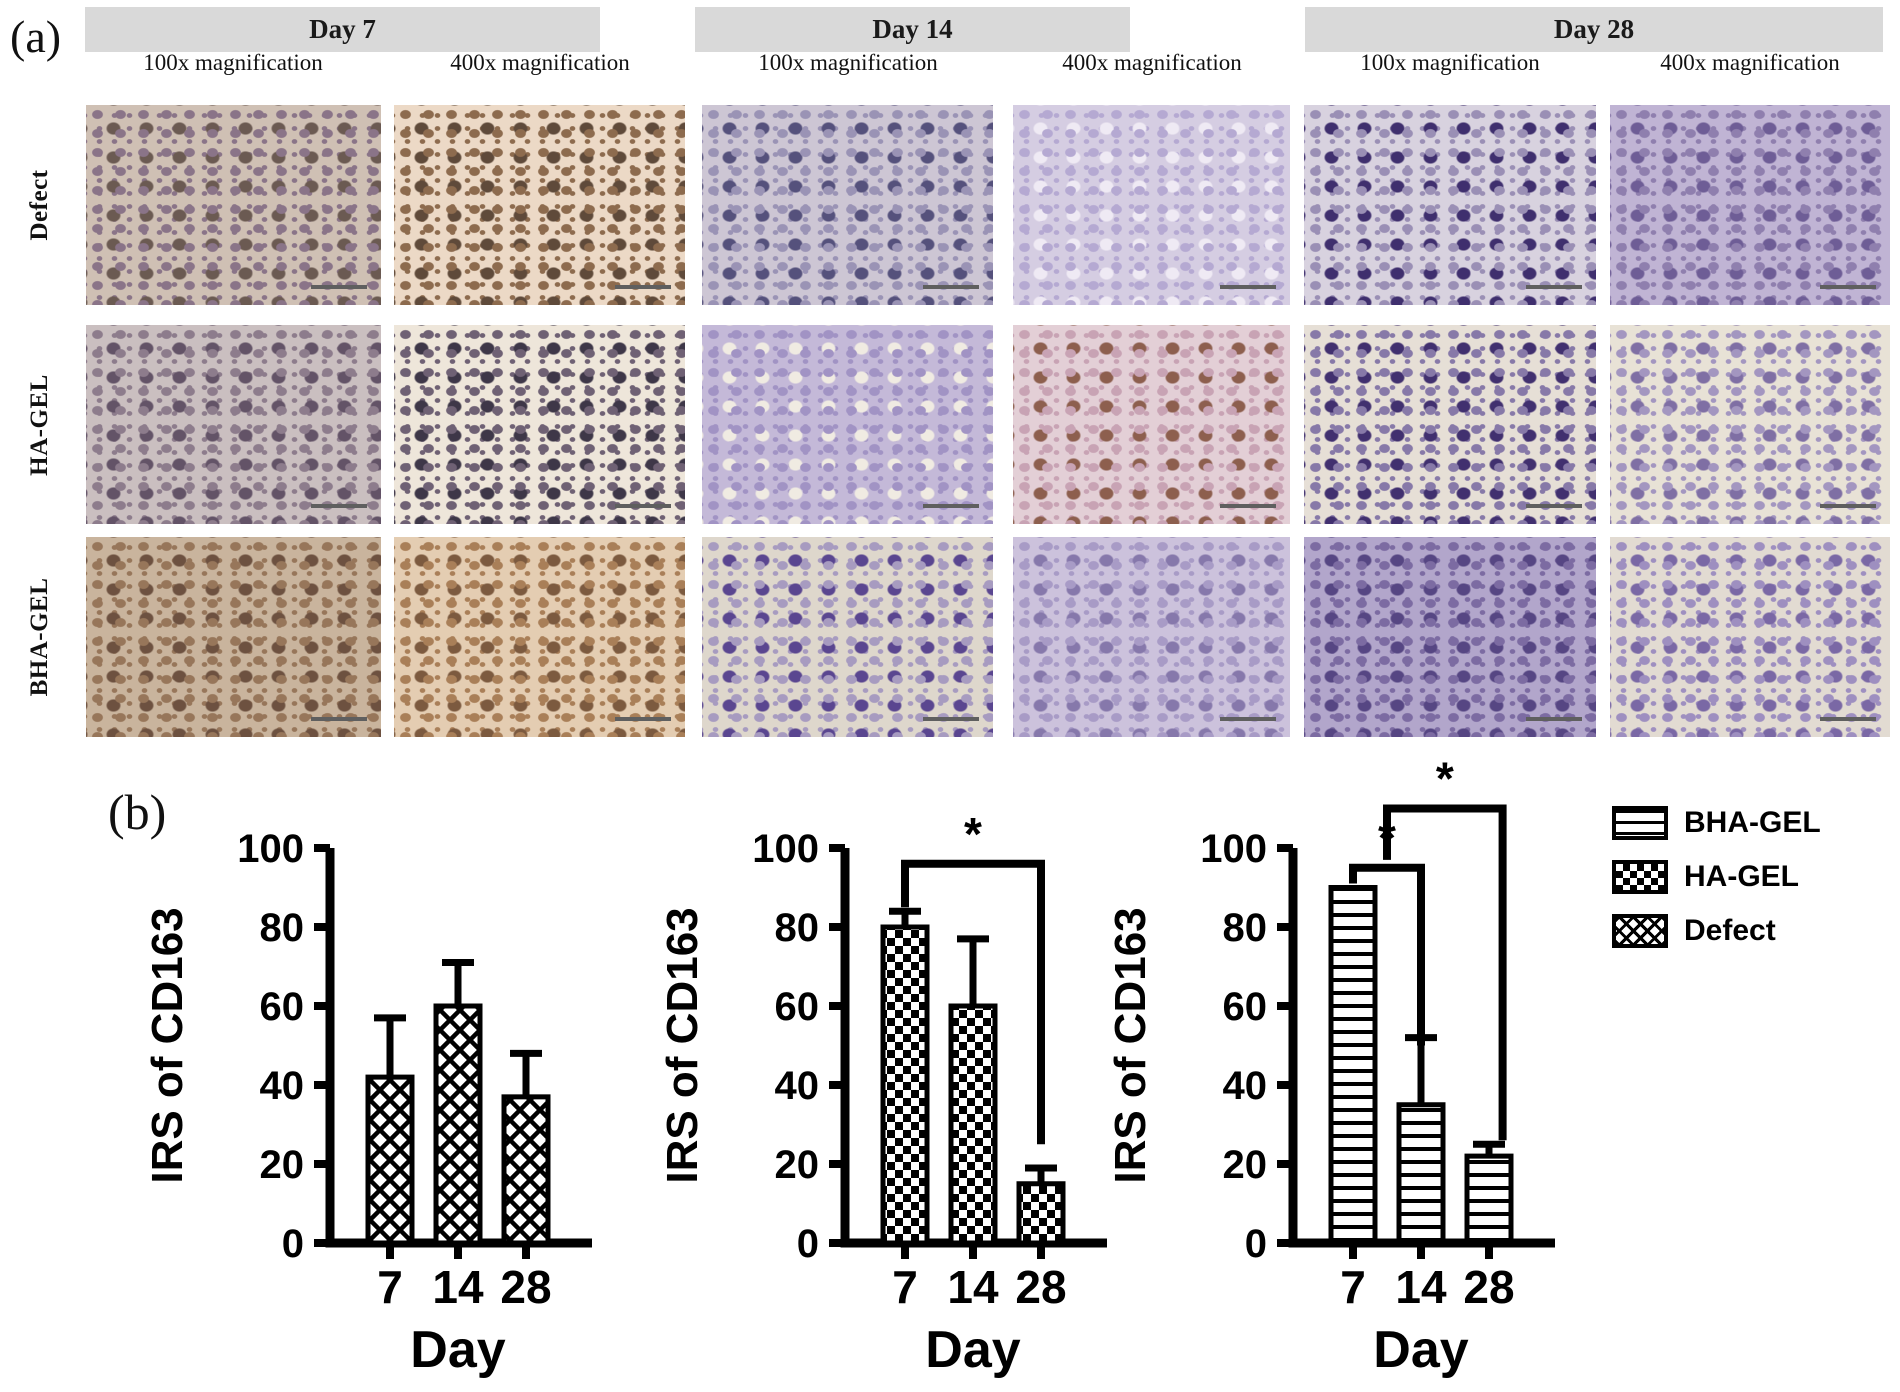  Describe the element at coordinates (1343, 1072) in the screenshot. I see `bar-chart-bha-gel: 0 20 40 60 80 100 IRS of CD163 7 14 28 Day * *` at that location.